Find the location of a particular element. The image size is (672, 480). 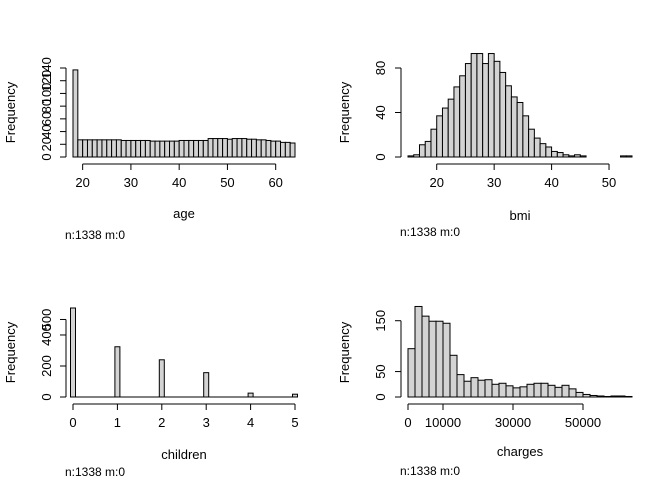

x-tick-label: 30 is located at coordinates (494, 182).